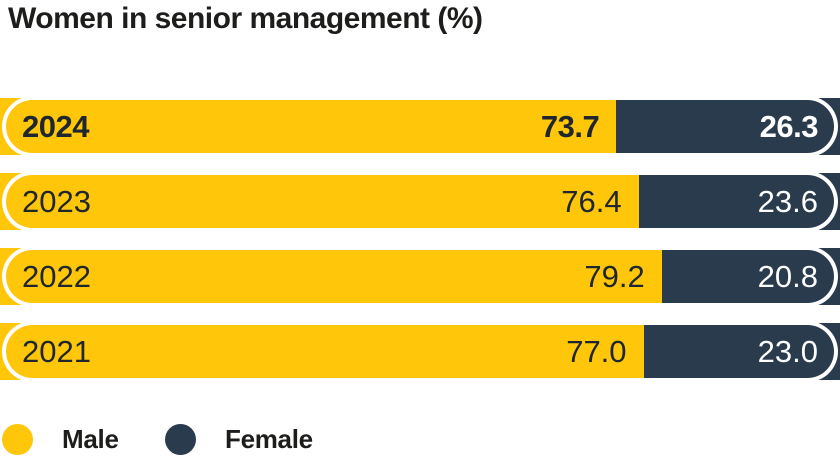  Describe the element at coordinates (245, 18) in the screenshot. I see `chart-title: Women in senior management (%)` at that location.